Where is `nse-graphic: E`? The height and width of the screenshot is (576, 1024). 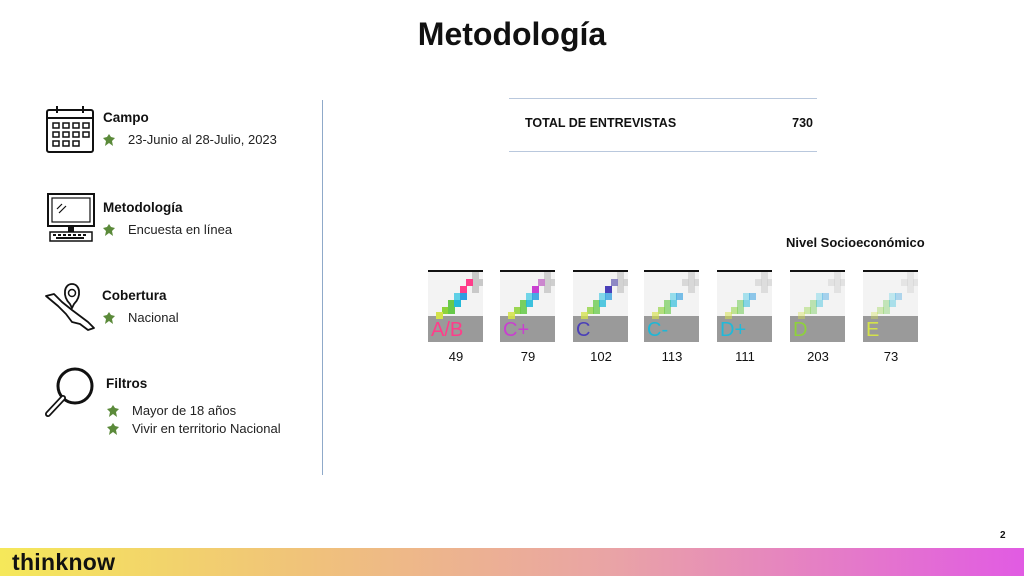 nse-graphic: E is located at coordinates (890, 306).